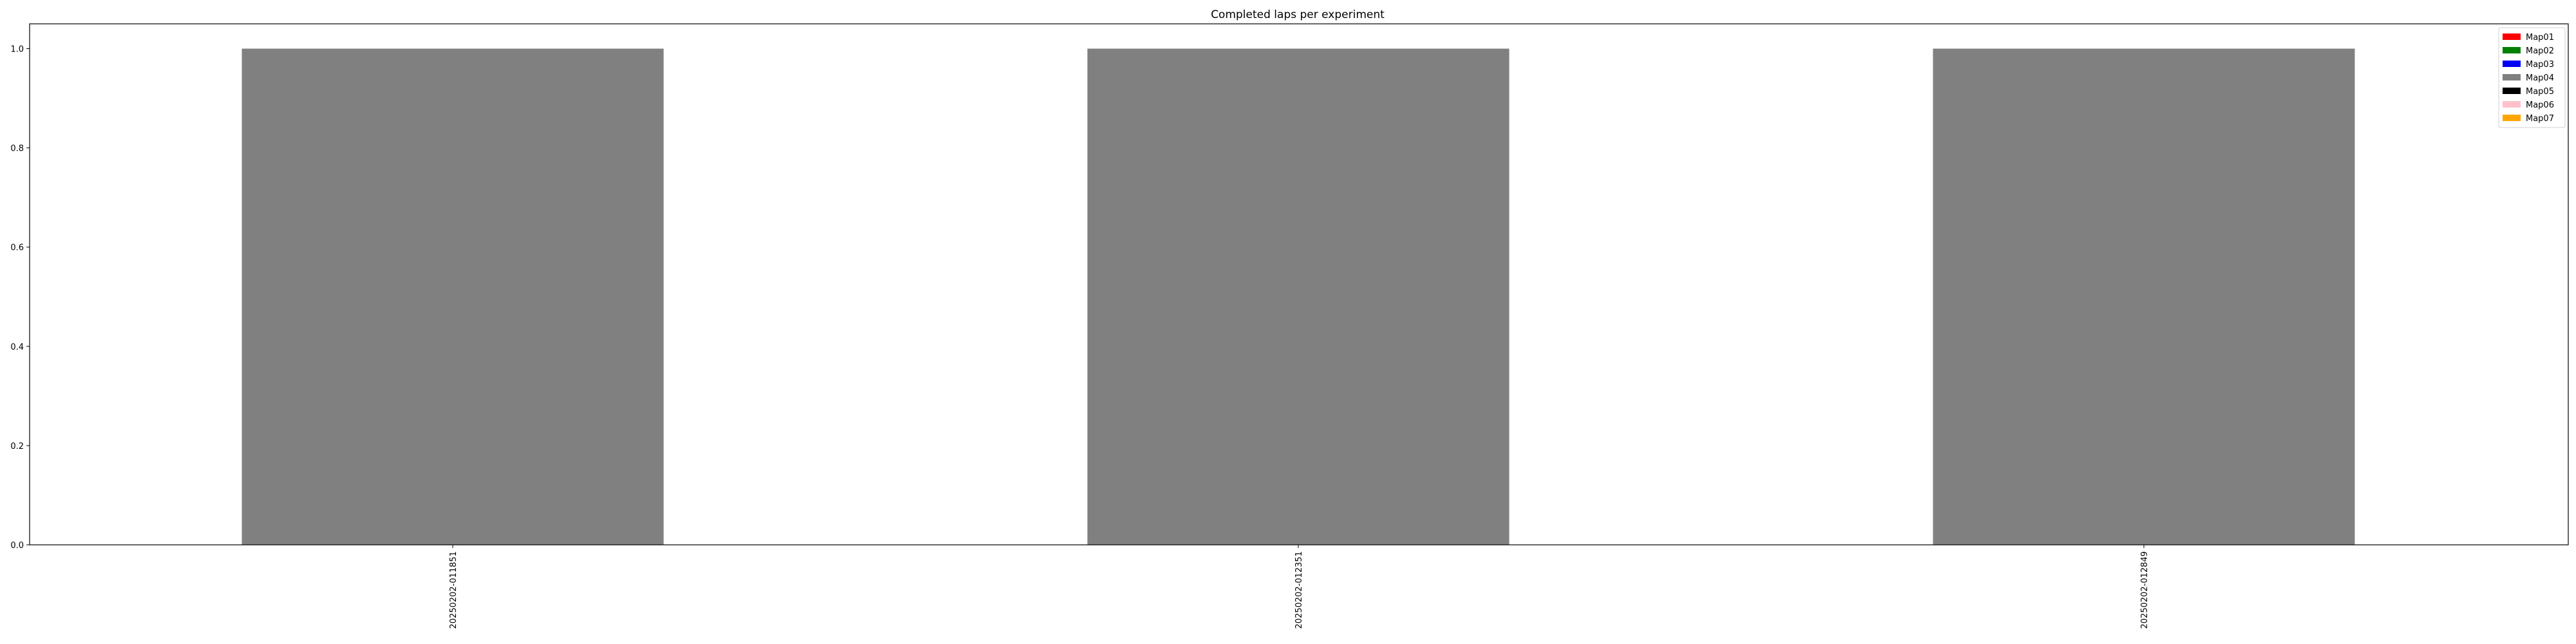 This screenshot has height=644, width=2576. I want to click on y-tick-label: 0.6, so click(17, 248).